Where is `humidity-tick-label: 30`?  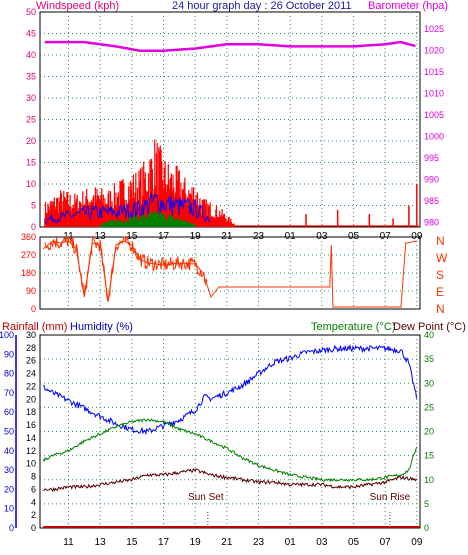
humidity-tick-label: 30 is located at coordinates (9, 470).